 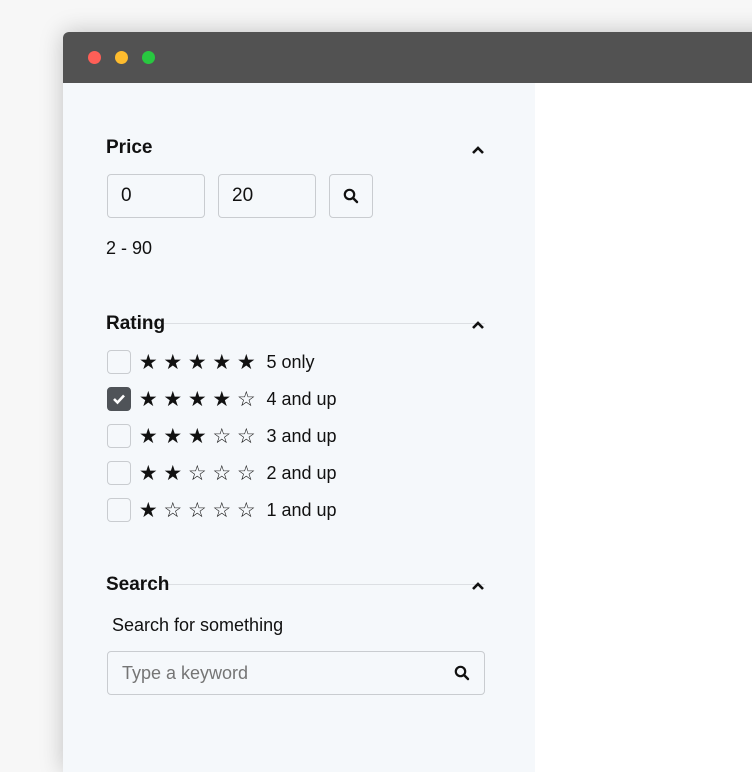 What do you see at coordinates (121, 57) in the screenshot?
I see `minimize-window-button` at bounding box center [121, 57].